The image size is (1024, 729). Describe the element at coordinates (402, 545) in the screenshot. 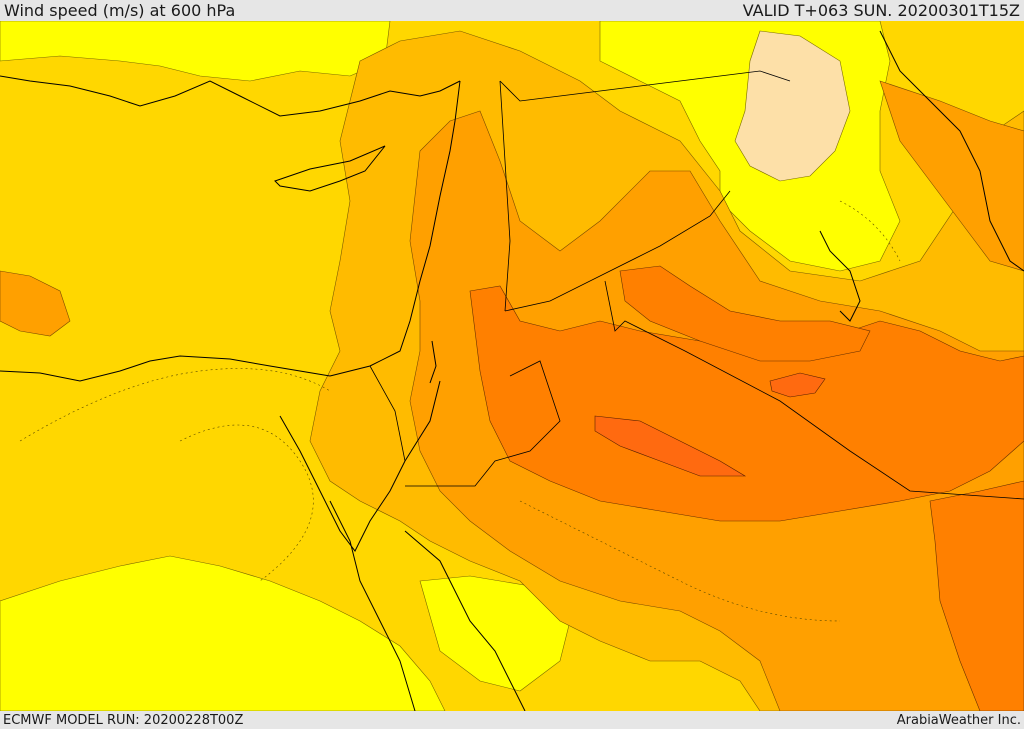

I see `sinai-and-gulfs` at that location.